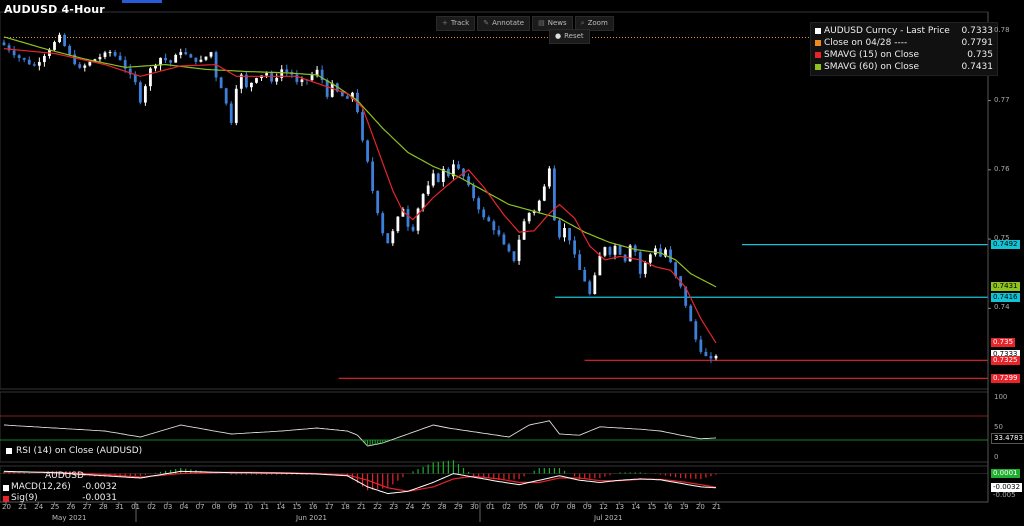 The image size is (1024, 526). What do you see at coordinates (684, 507) in the screenshot?
I see `x-tick-label: 19` at bounding box center [684, 507].